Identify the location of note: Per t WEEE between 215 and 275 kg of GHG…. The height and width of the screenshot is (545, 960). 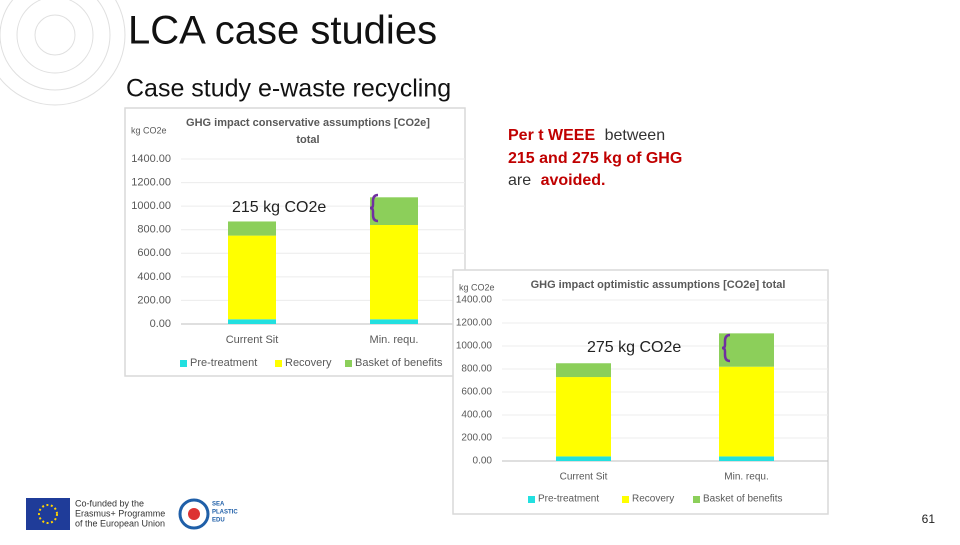
(597, 158).